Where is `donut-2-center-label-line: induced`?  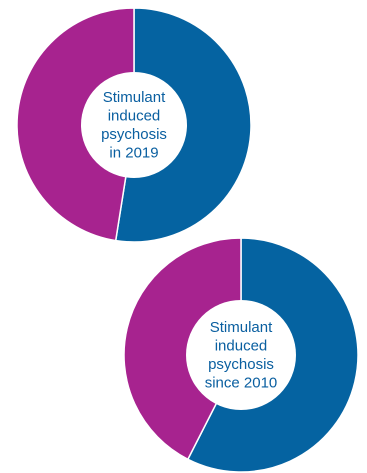 donut-2-center-label-line: induced is located at coordinates (241, 345).